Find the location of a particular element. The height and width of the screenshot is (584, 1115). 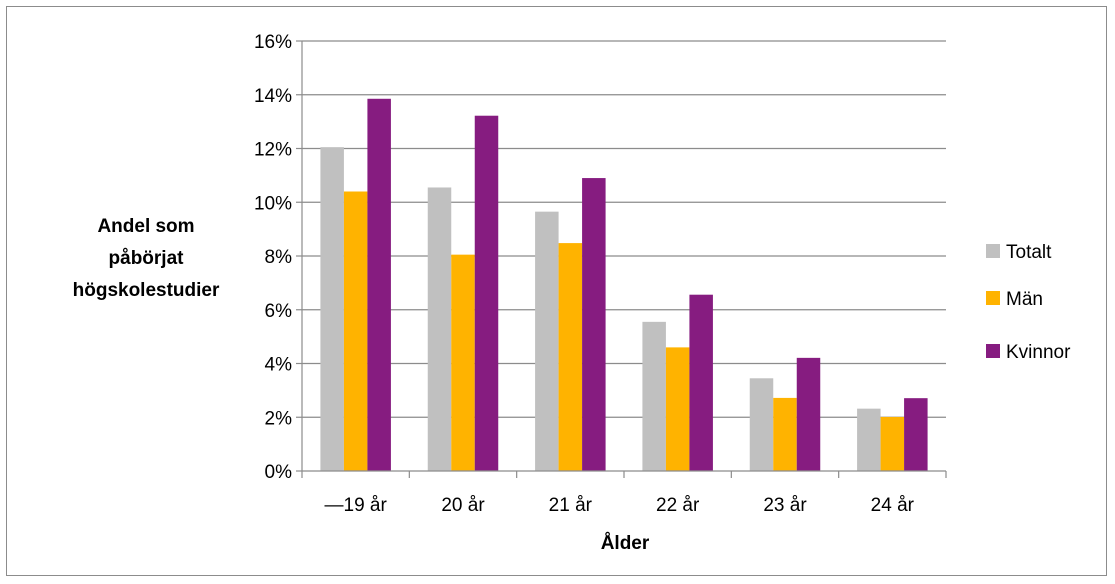

y-tick-label: 6% is located at coordinates (279, 311).